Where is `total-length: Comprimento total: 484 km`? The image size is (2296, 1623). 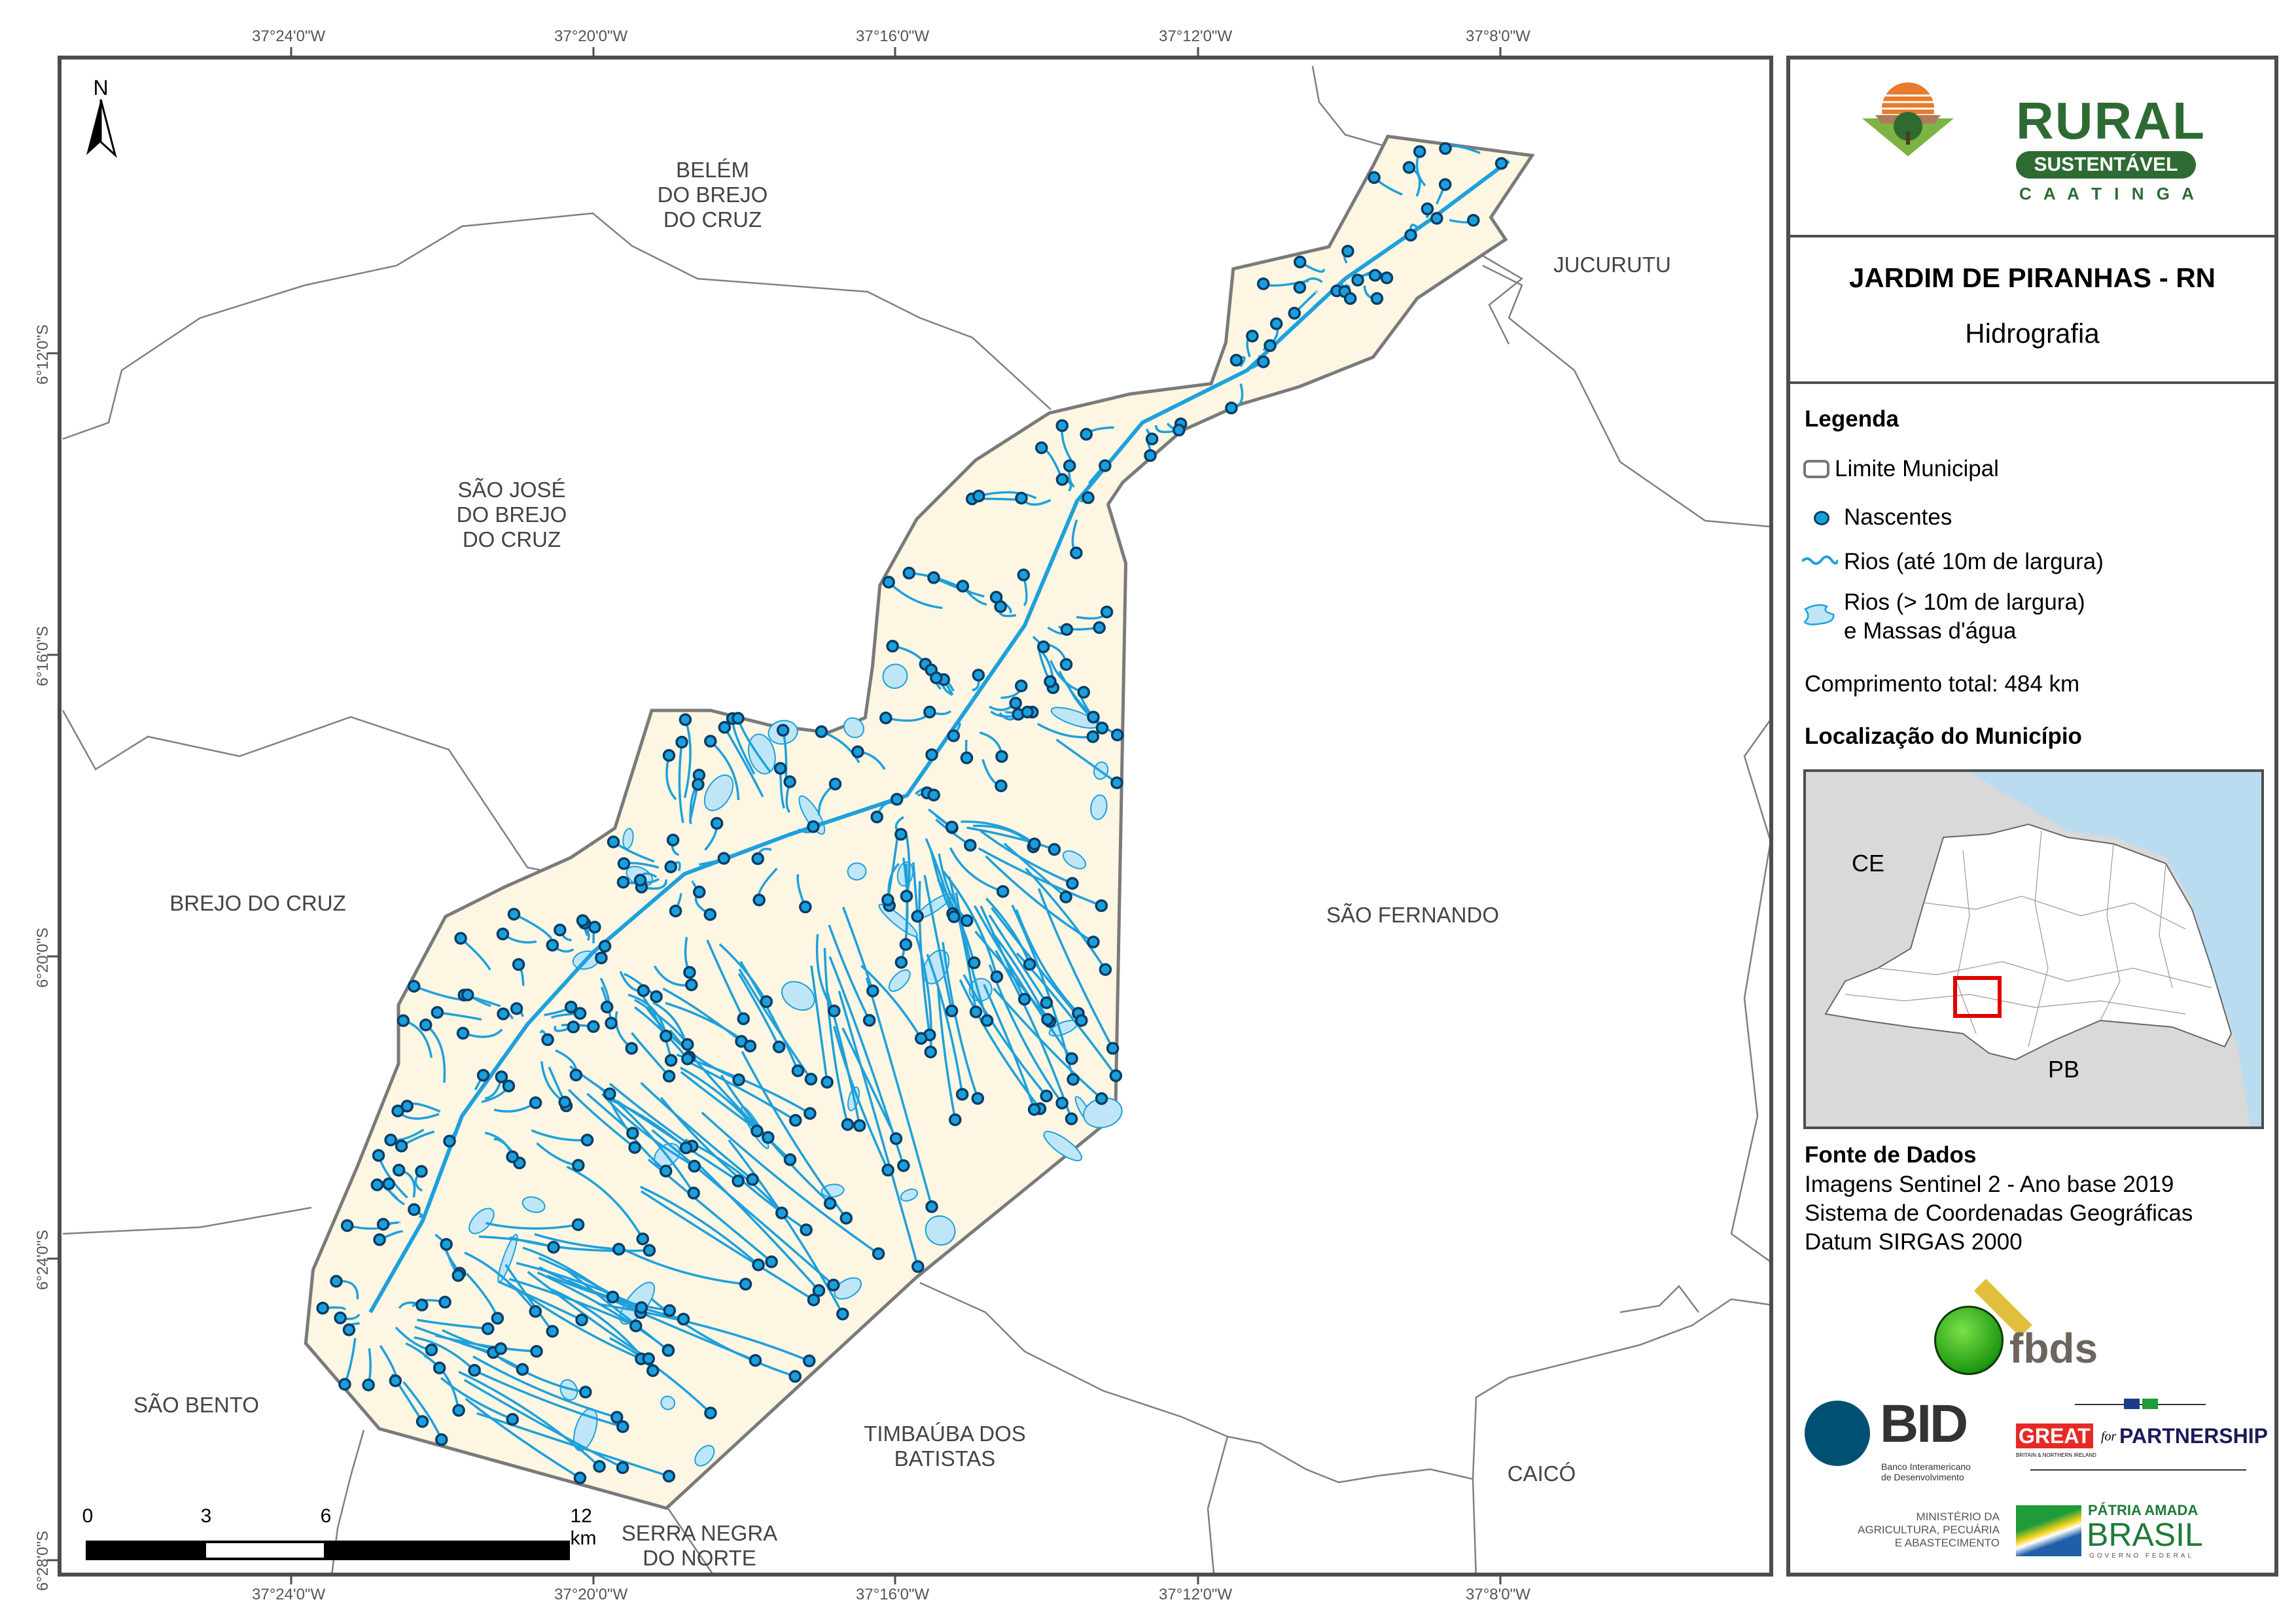
total-length: Comprimento total: 484 km is located at coordinates (1943, 684).